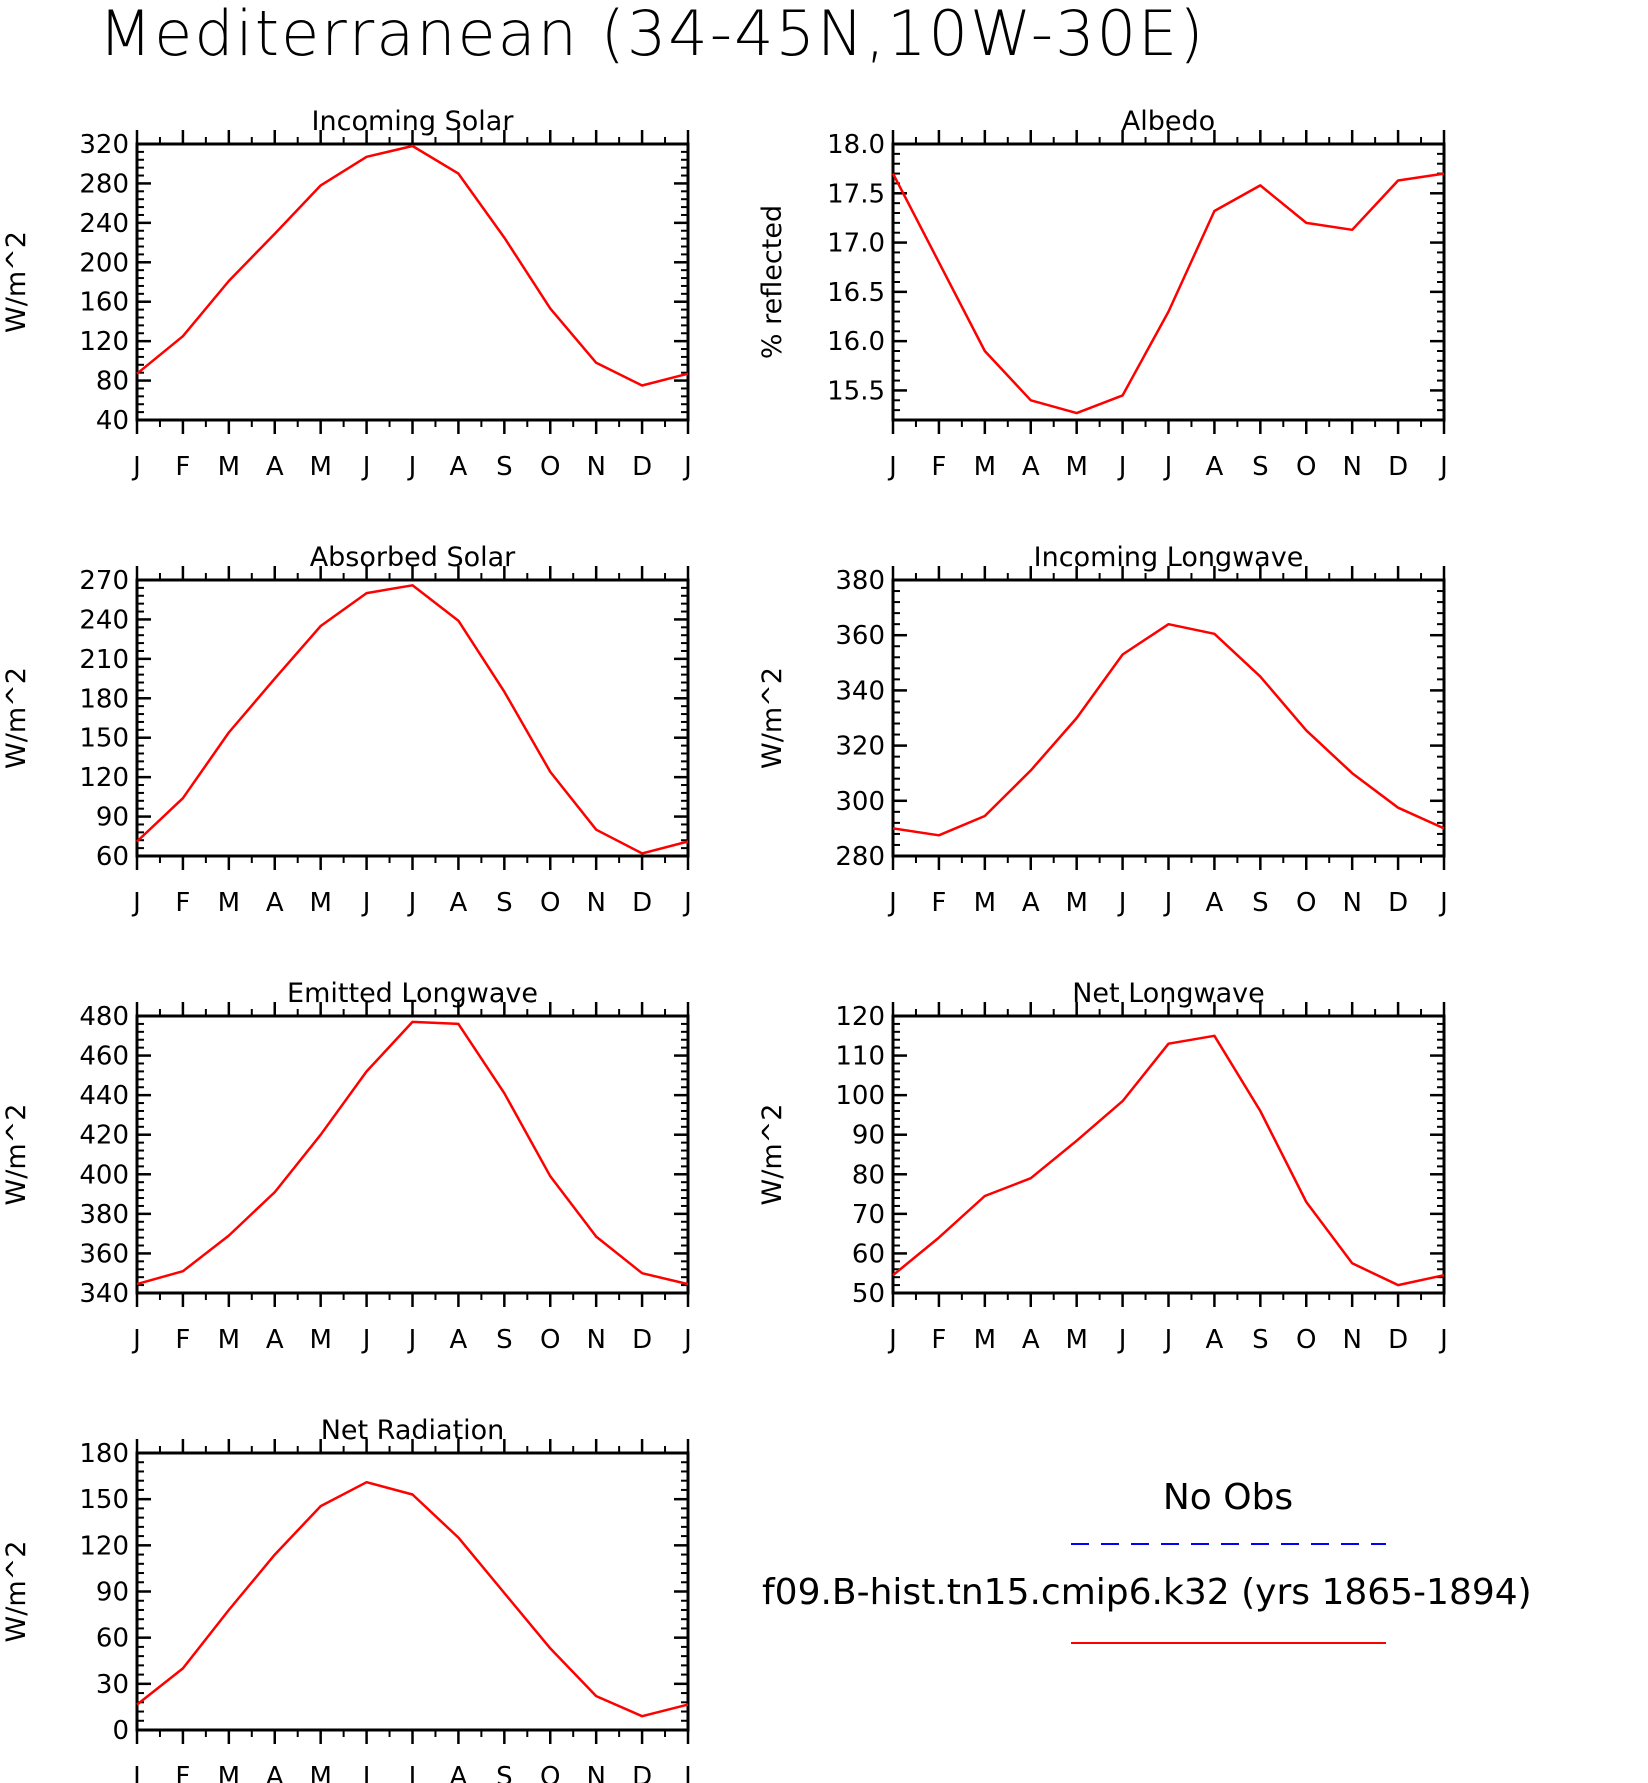 The image size is (1648, 1783). I want to click on albedo-title: Albedo, so click(1168, 121).